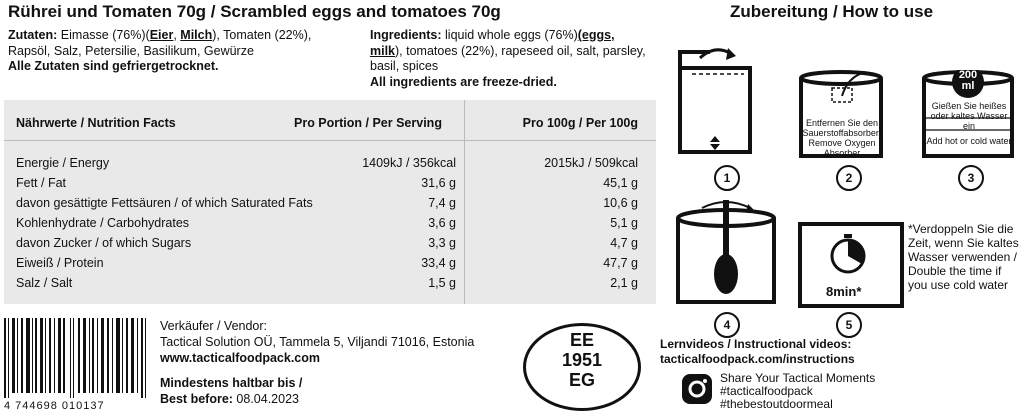 This screenshot has width=1024, height=419. I want to click on step-5-number: 5, so click(849, 325).